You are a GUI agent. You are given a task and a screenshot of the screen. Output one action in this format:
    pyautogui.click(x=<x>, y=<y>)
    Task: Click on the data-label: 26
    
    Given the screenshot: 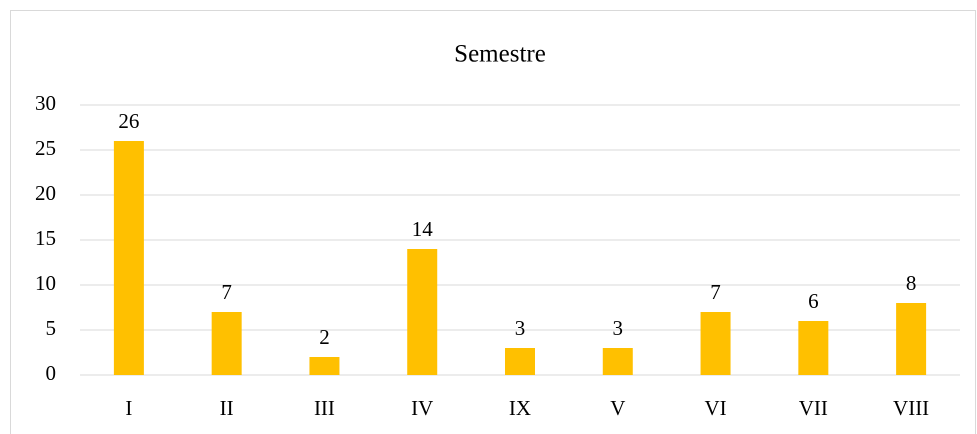 What is the action you would take?
    pyautogui.click(x=128, y=121)
    